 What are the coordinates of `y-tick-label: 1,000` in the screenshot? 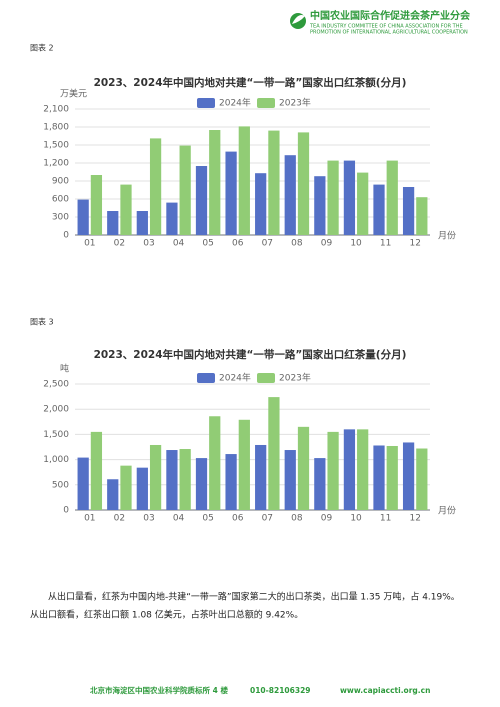 It's located at (56, 460).